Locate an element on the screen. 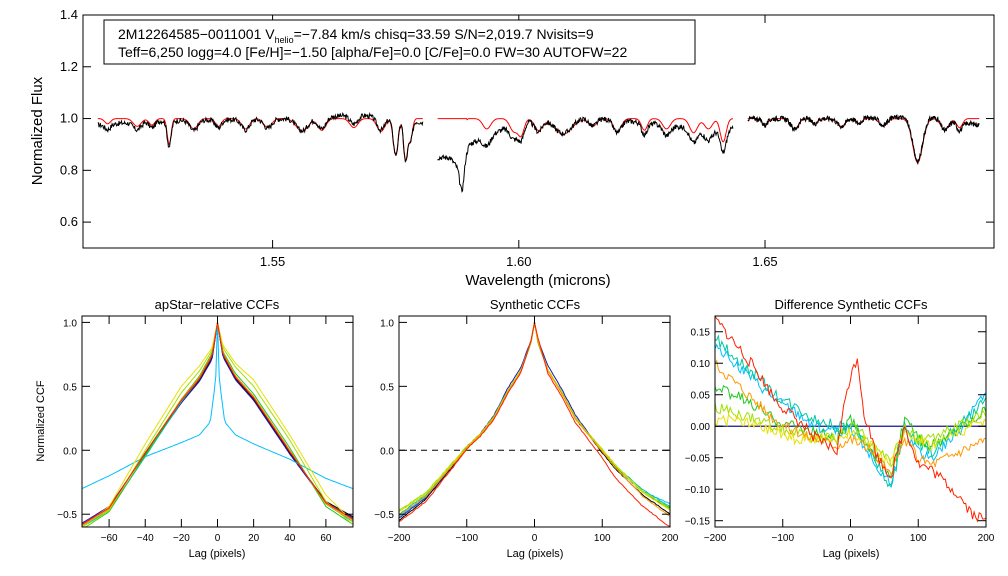  synthetic-ccf-ticks: −200 −100 0 100 200 −0.5 0.0 0.5 1.0 is located at coordinates (526, 430).